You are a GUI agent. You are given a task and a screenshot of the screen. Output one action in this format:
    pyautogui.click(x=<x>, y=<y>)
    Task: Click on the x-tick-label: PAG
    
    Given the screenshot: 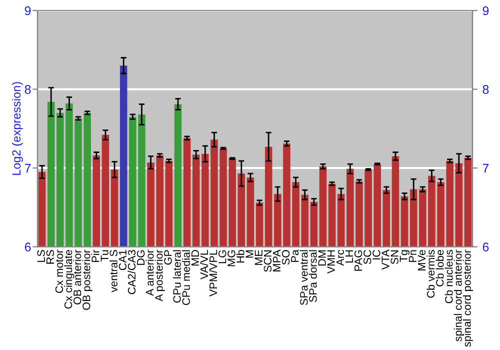 What is the action you would take?
    pyautogui.click(x=358, y=260)
    